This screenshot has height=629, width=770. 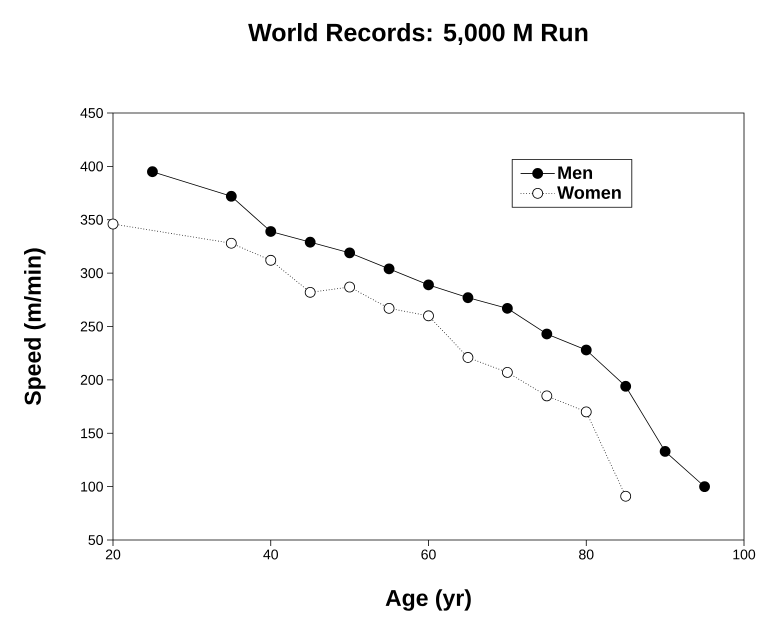 What do you see at coordinates (92, 433) in the screenshot?
I see `y-tick-label: 150` at bounding box center [92, 433].